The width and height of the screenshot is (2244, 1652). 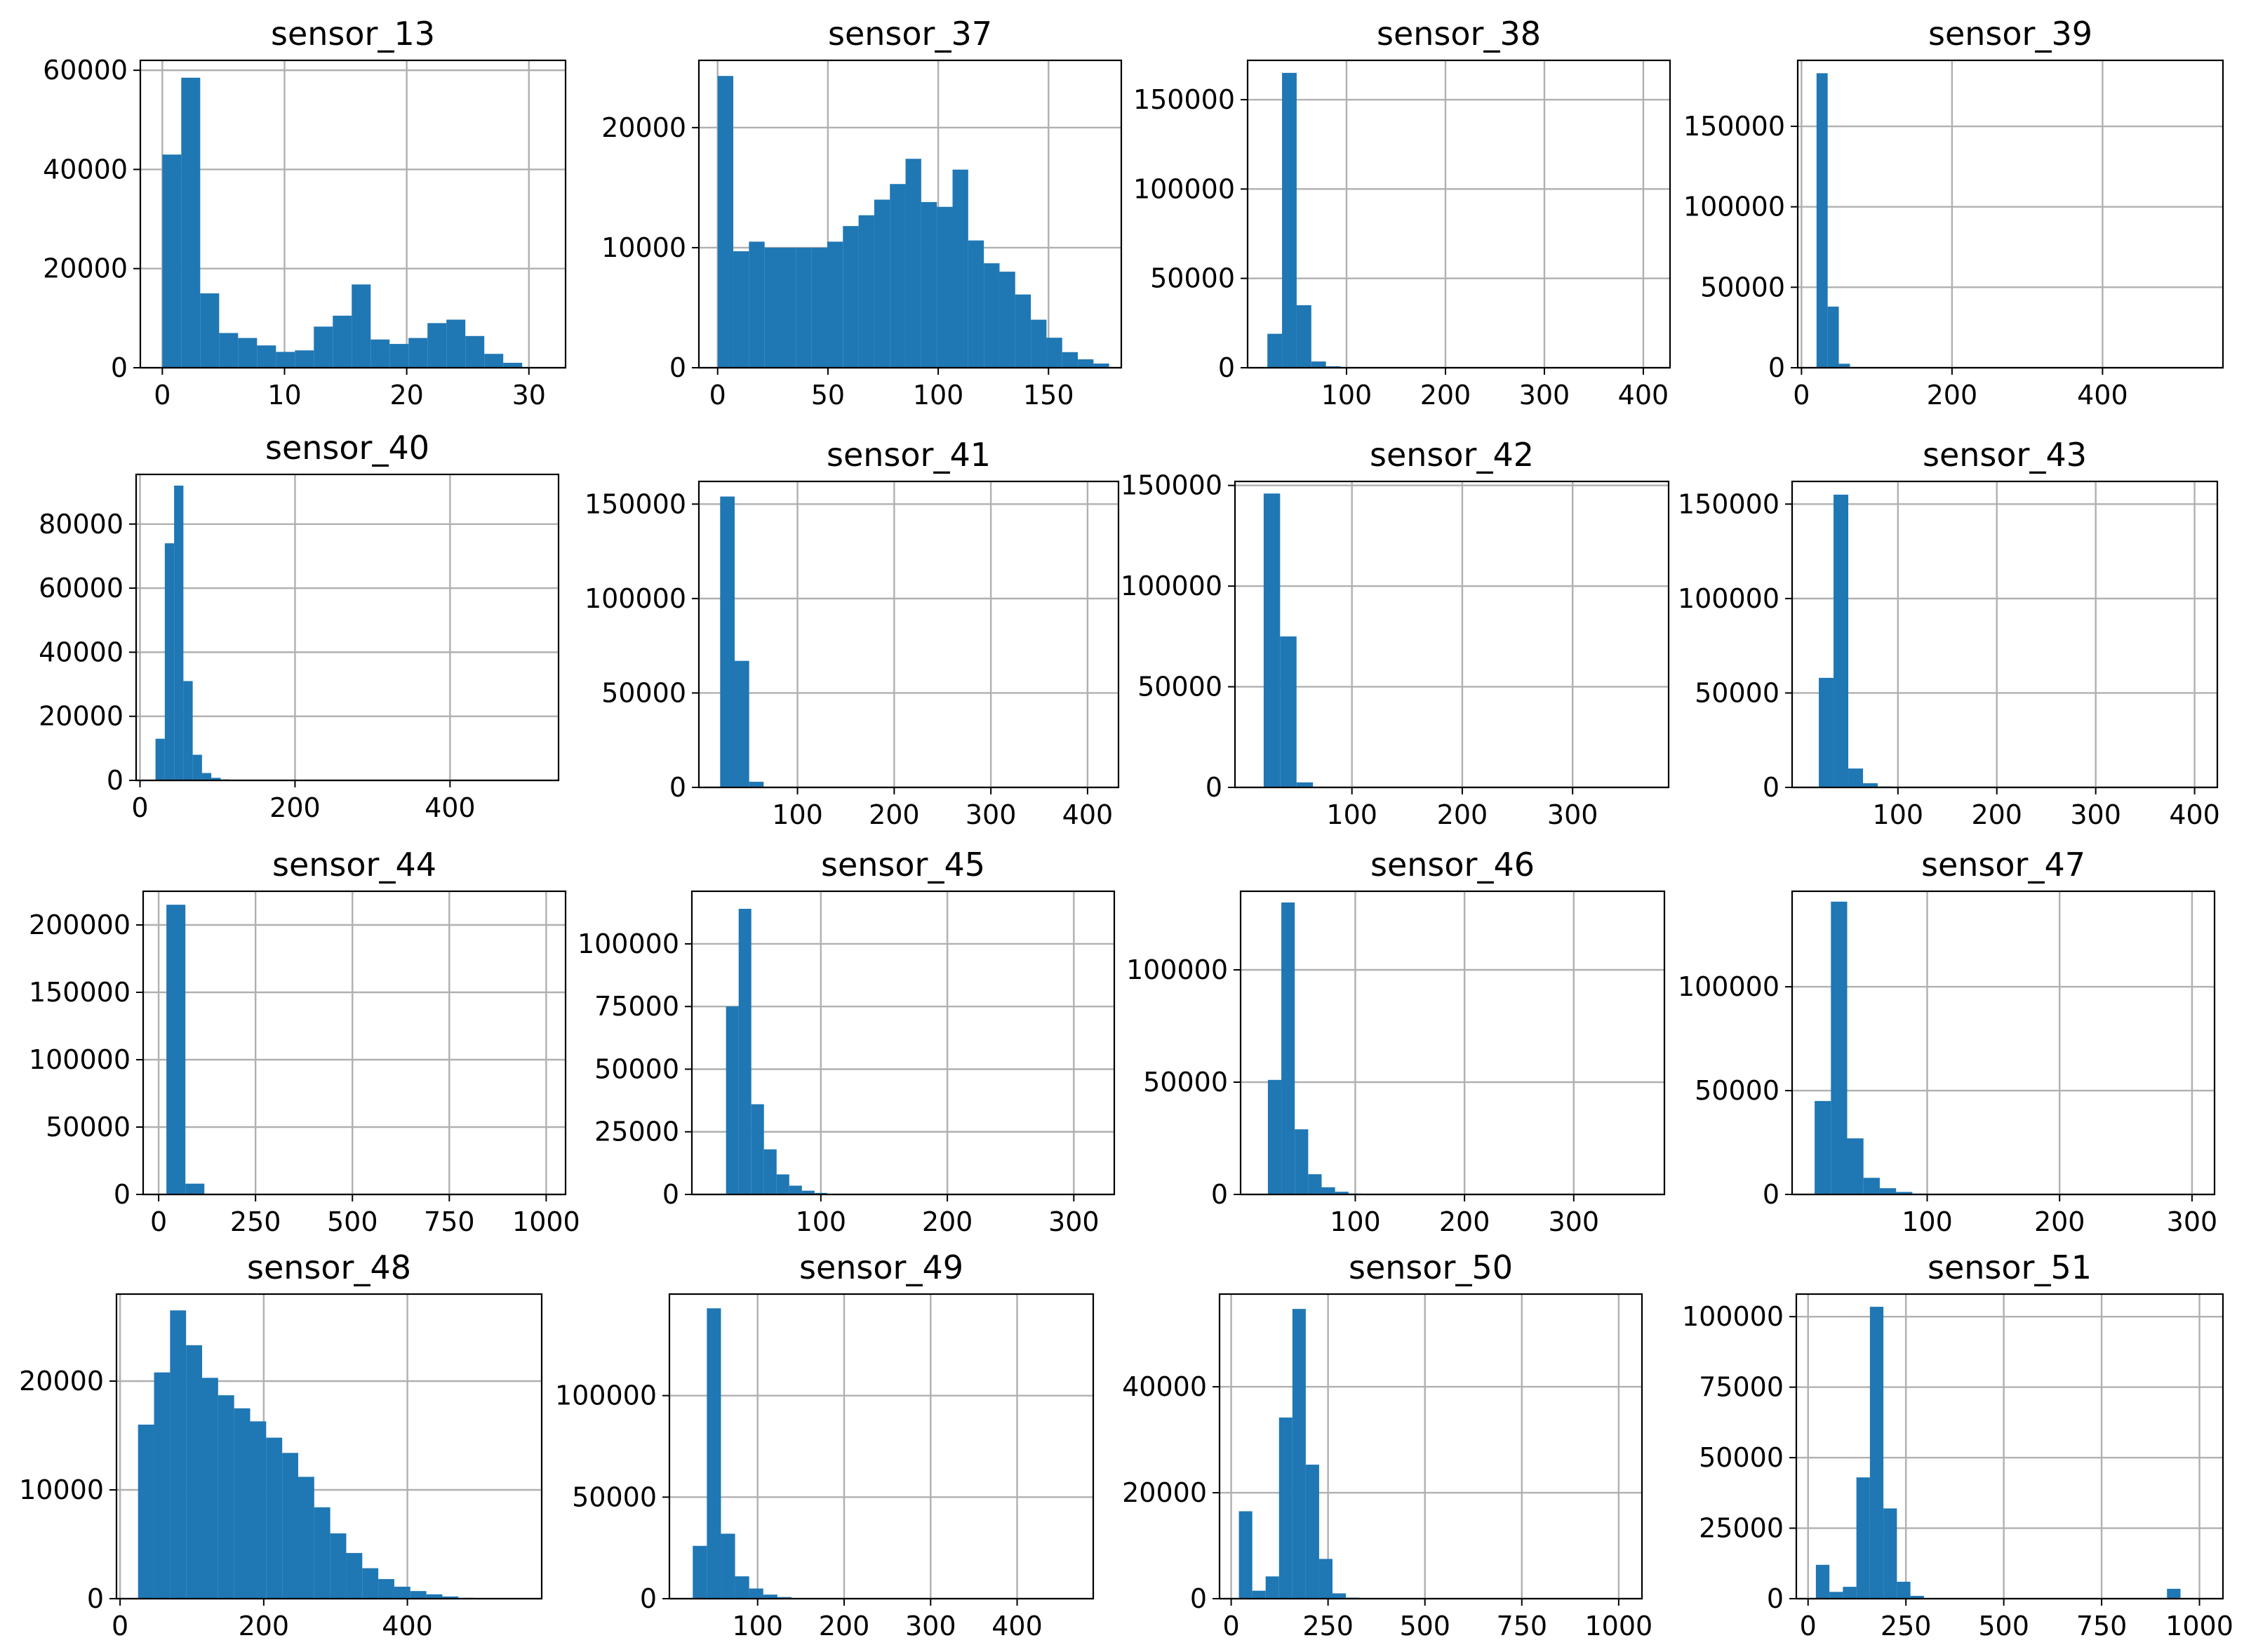 What do you see at coordinates (2003, 1626) in the screenshot?
I see `x-tick-label: 500` at bounding box center [2003, 1626].